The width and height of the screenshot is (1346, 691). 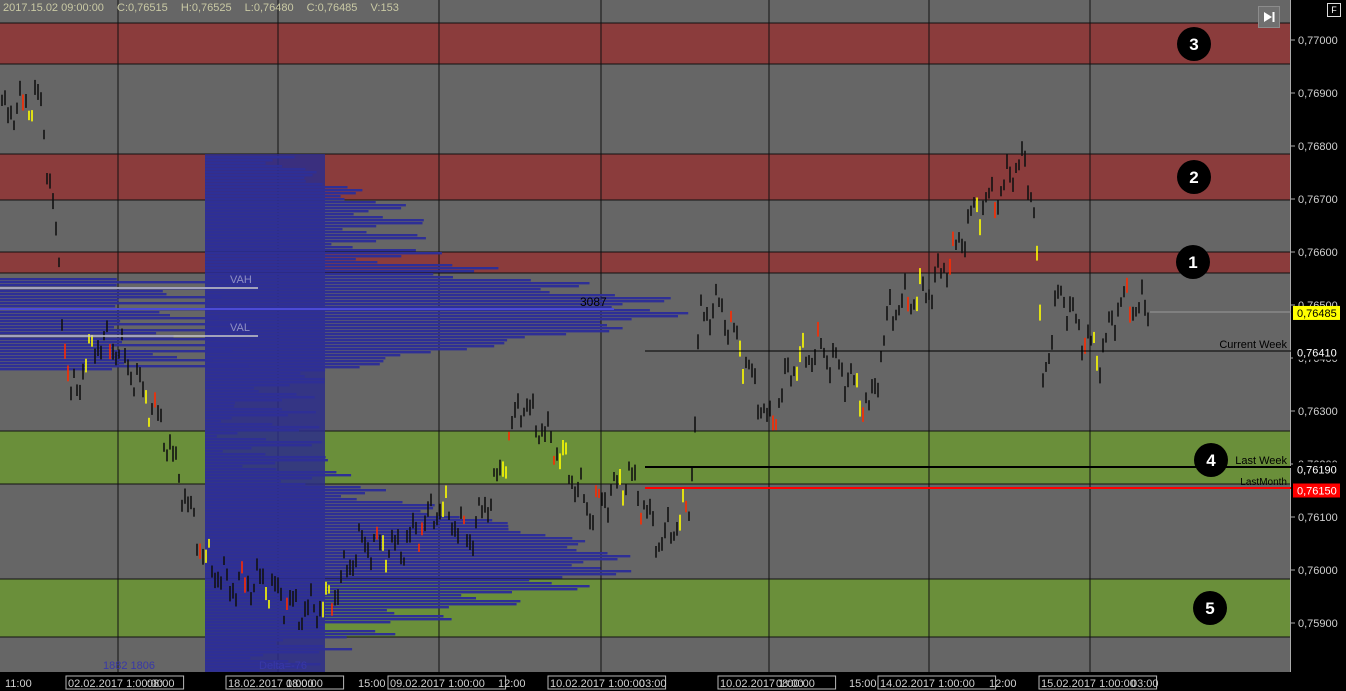 What do you see at coordinates (1318, 518) in the screenshot?
I see `price-tick-label: 0,76100` at bounding box center [1318, 518].